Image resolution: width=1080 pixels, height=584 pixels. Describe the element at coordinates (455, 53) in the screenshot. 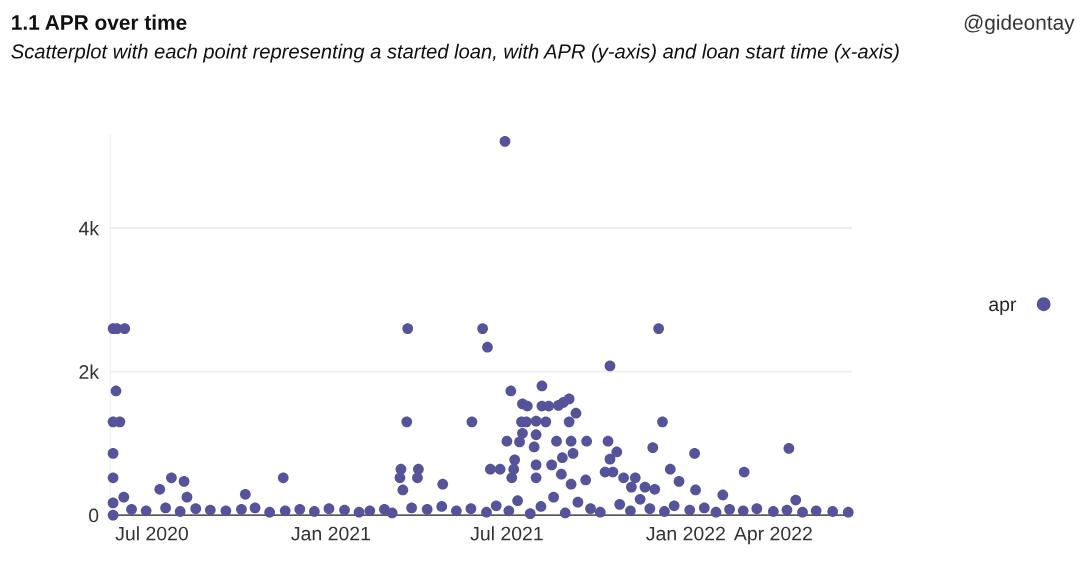

I see `chart-subtitle: Scatterplot with each point representing a started loan, with APR (y-axis) and loan start time (x-axis)` at that location.